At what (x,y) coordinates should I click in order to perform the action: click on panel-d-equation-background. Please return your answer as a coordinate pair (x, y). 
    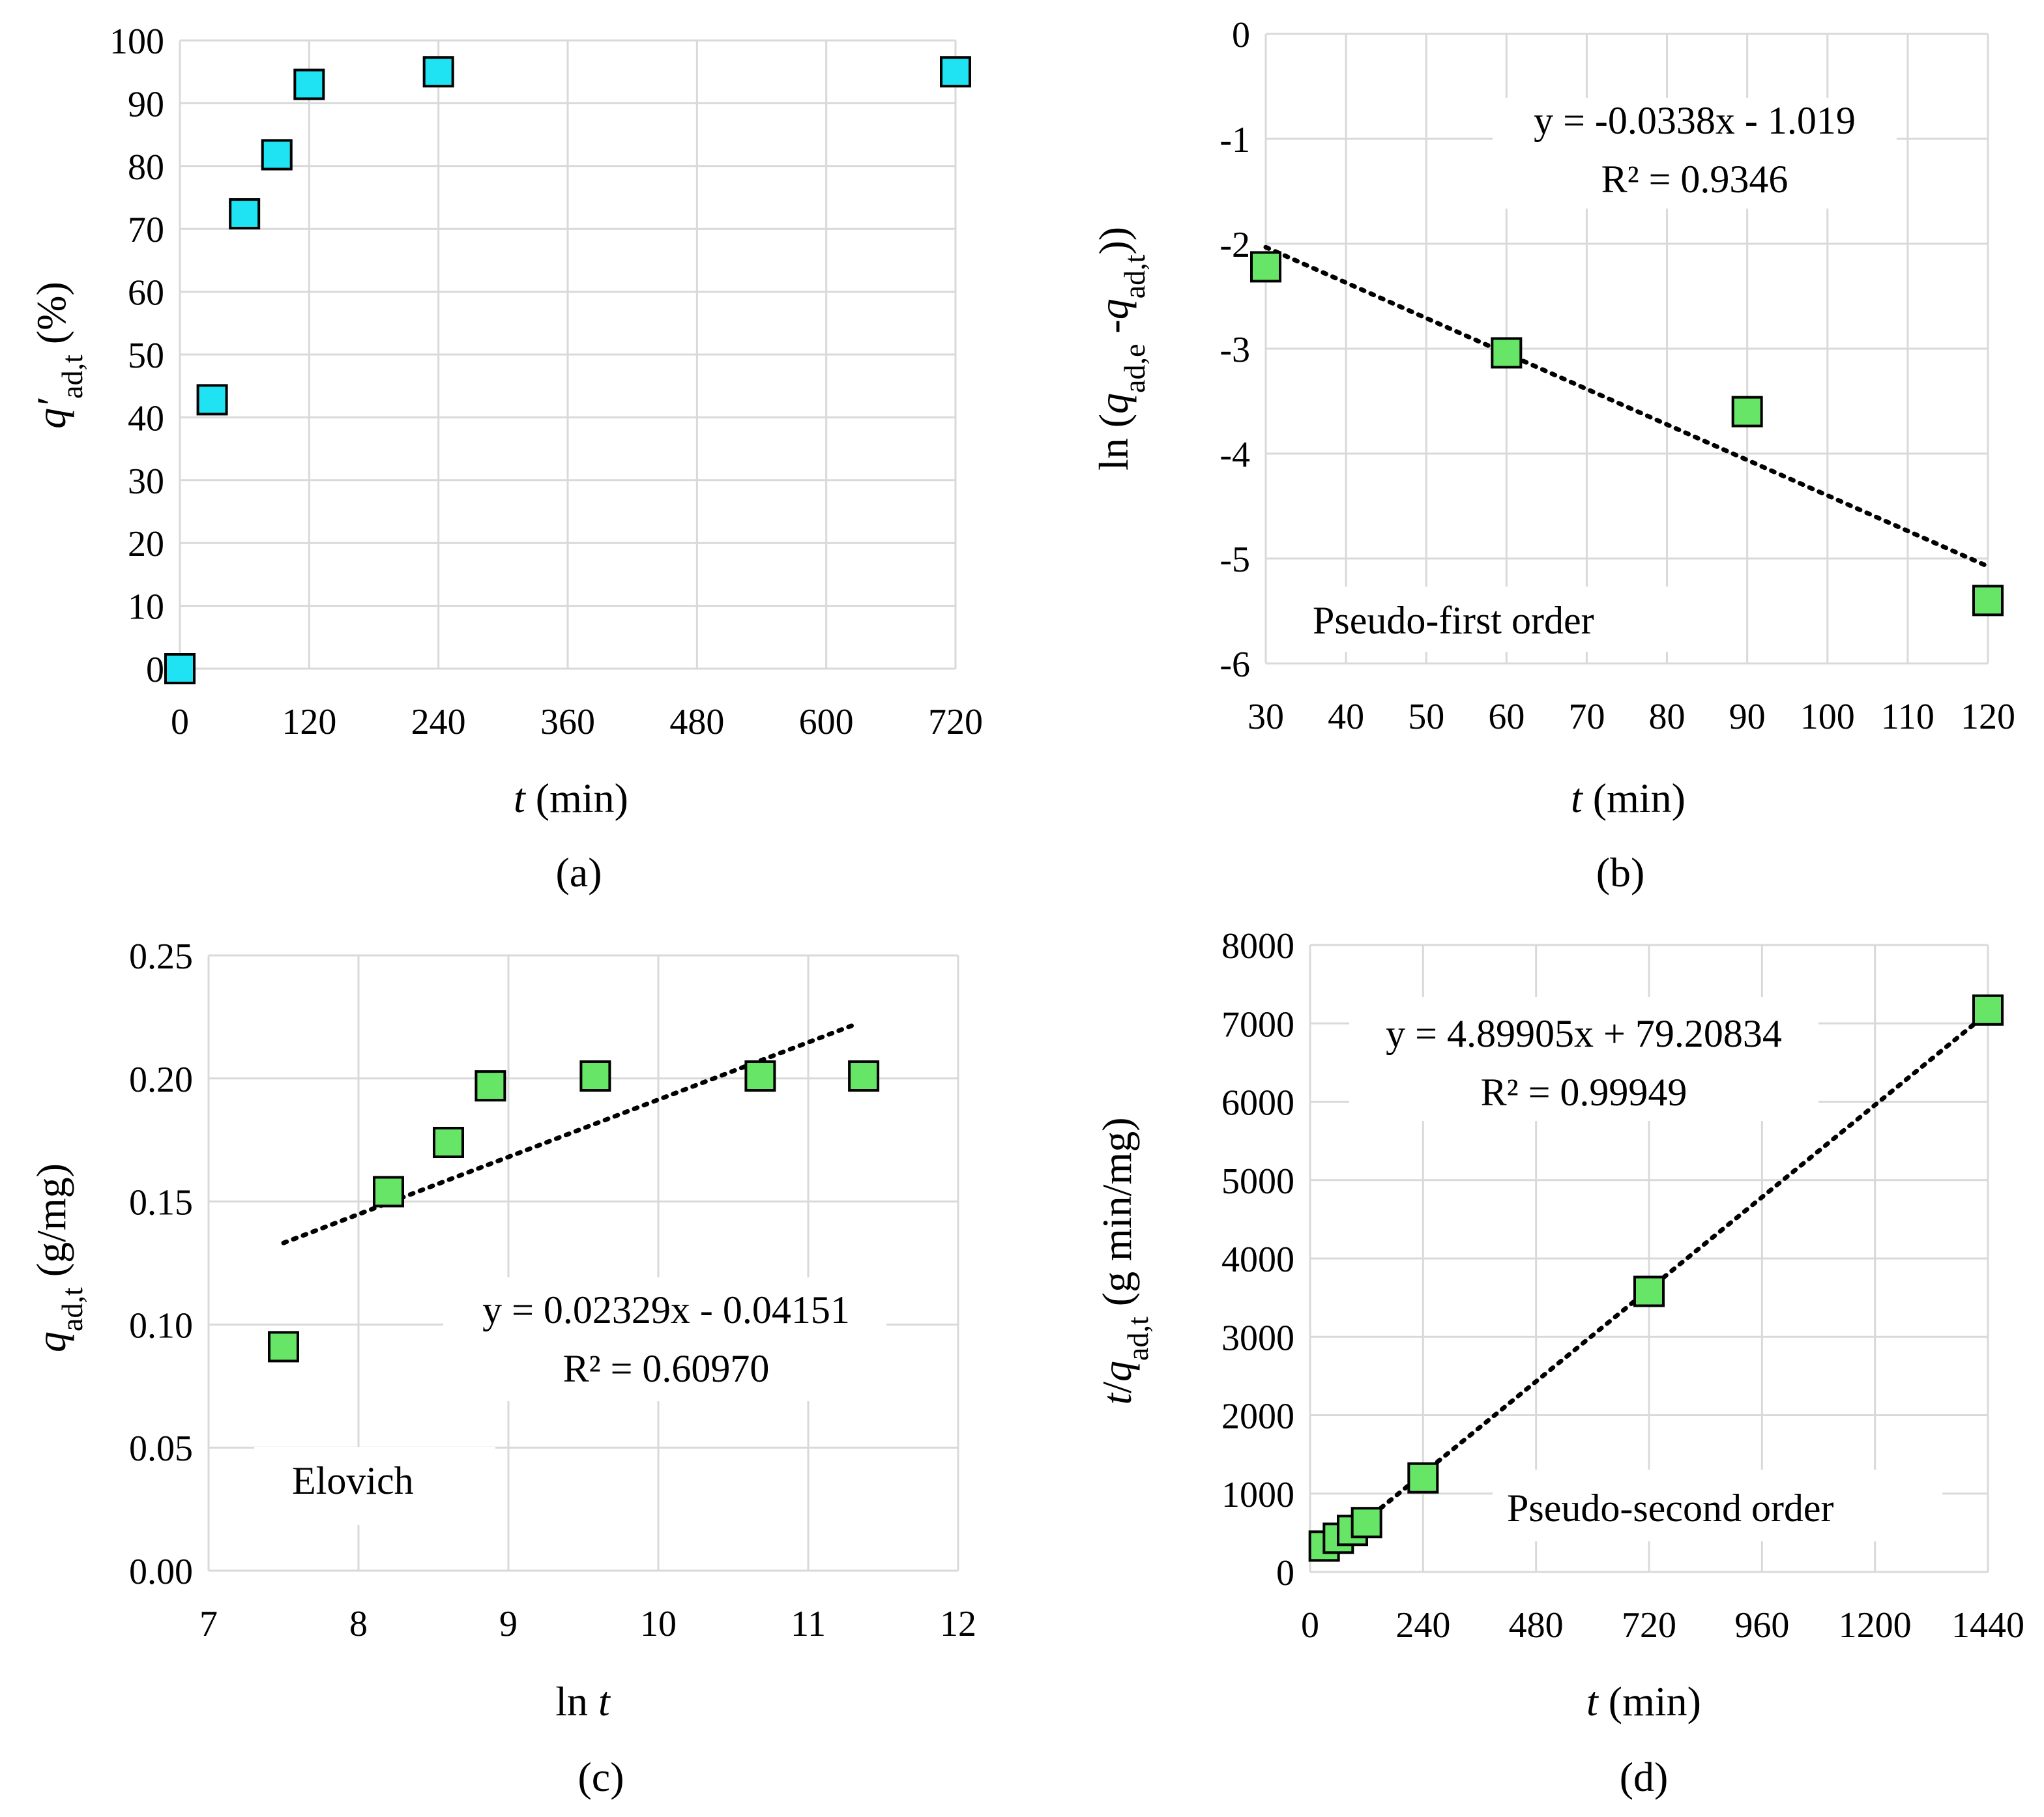
    Looking at the image, I should click on (1583, 1059).